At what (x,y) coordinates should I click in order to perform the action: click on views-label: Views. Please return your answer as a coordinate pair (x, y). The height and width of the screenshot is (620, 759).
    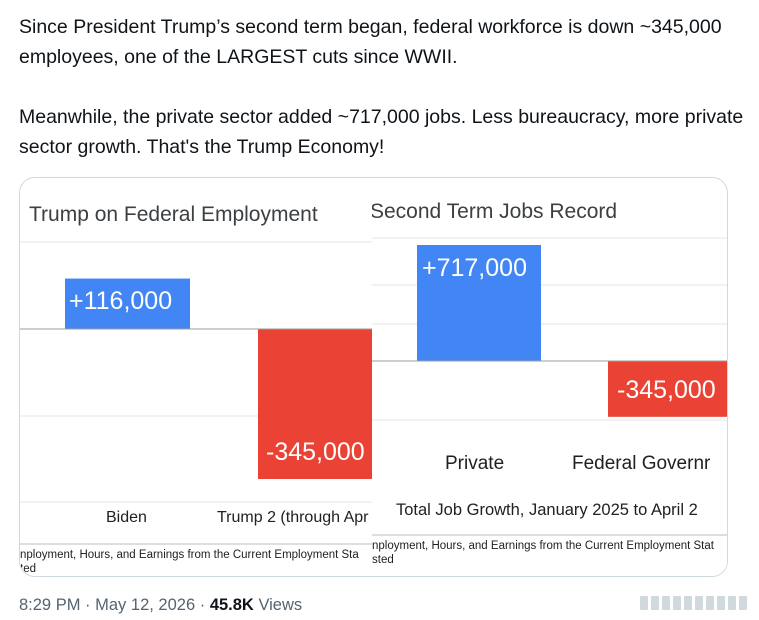
    Looking at the image, I should click on (280, 605).